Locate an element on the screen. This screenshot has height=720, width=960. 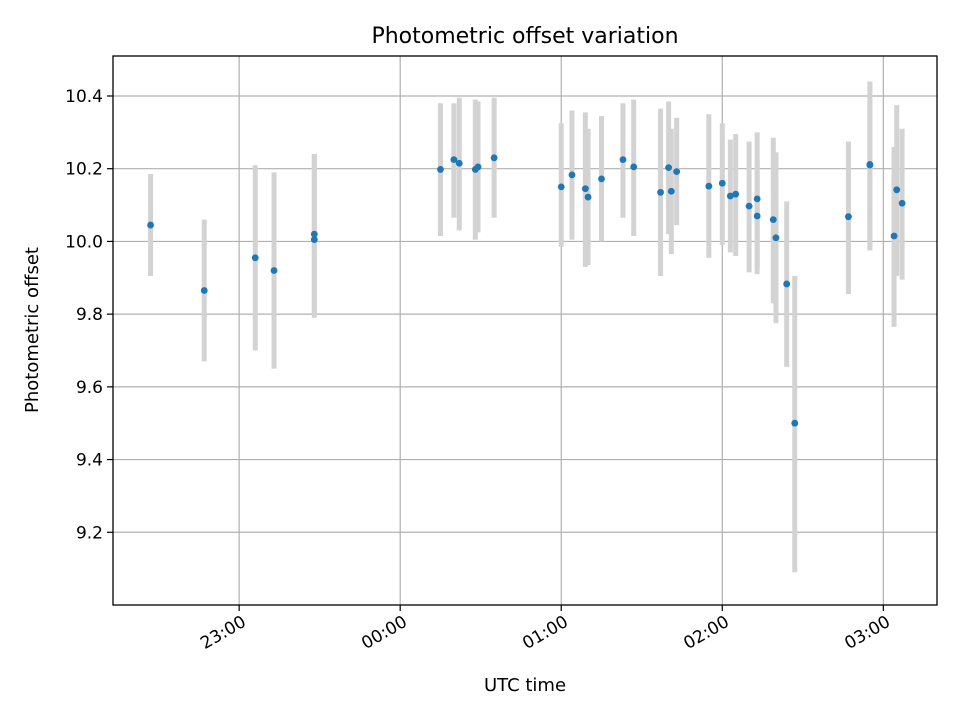
x-axis-label: UTC time is located at coordinates (525, 685).